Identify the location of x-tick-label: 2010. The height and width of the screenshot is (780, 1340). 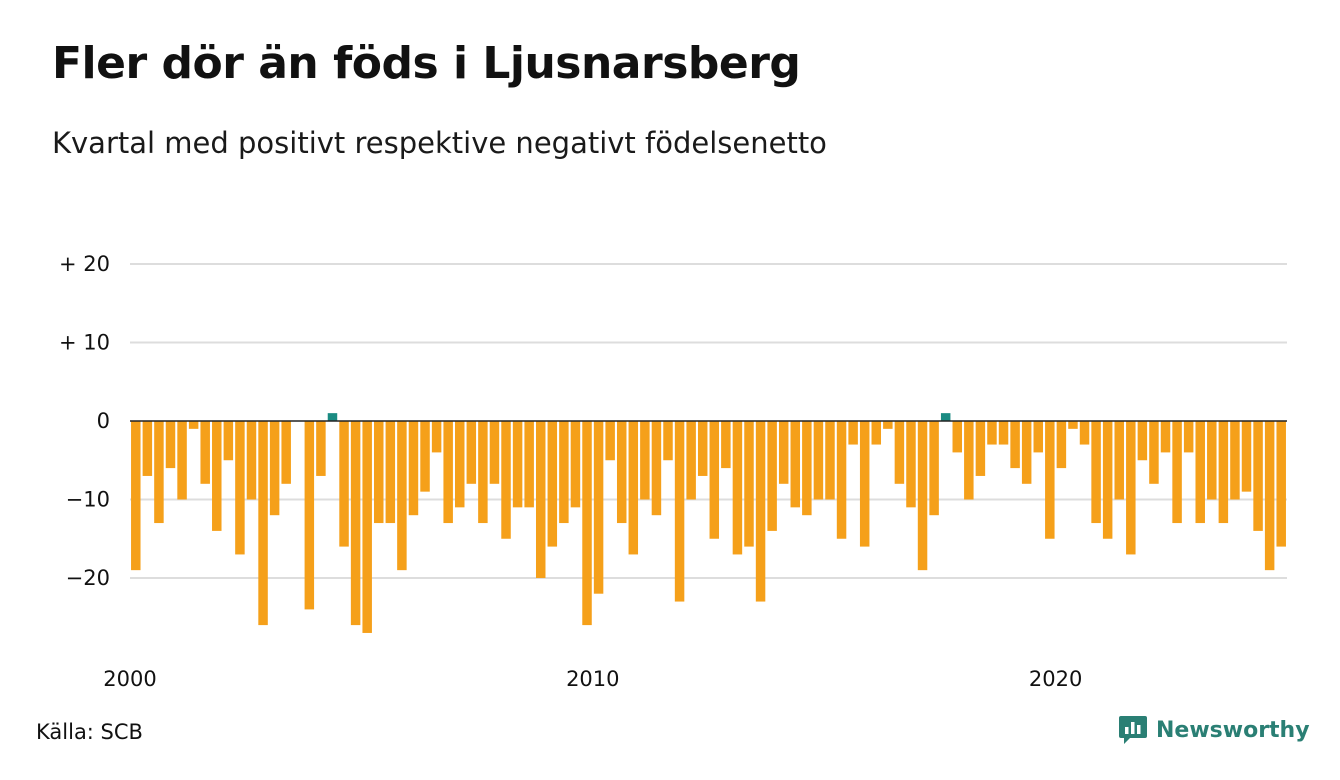
(592, 679).